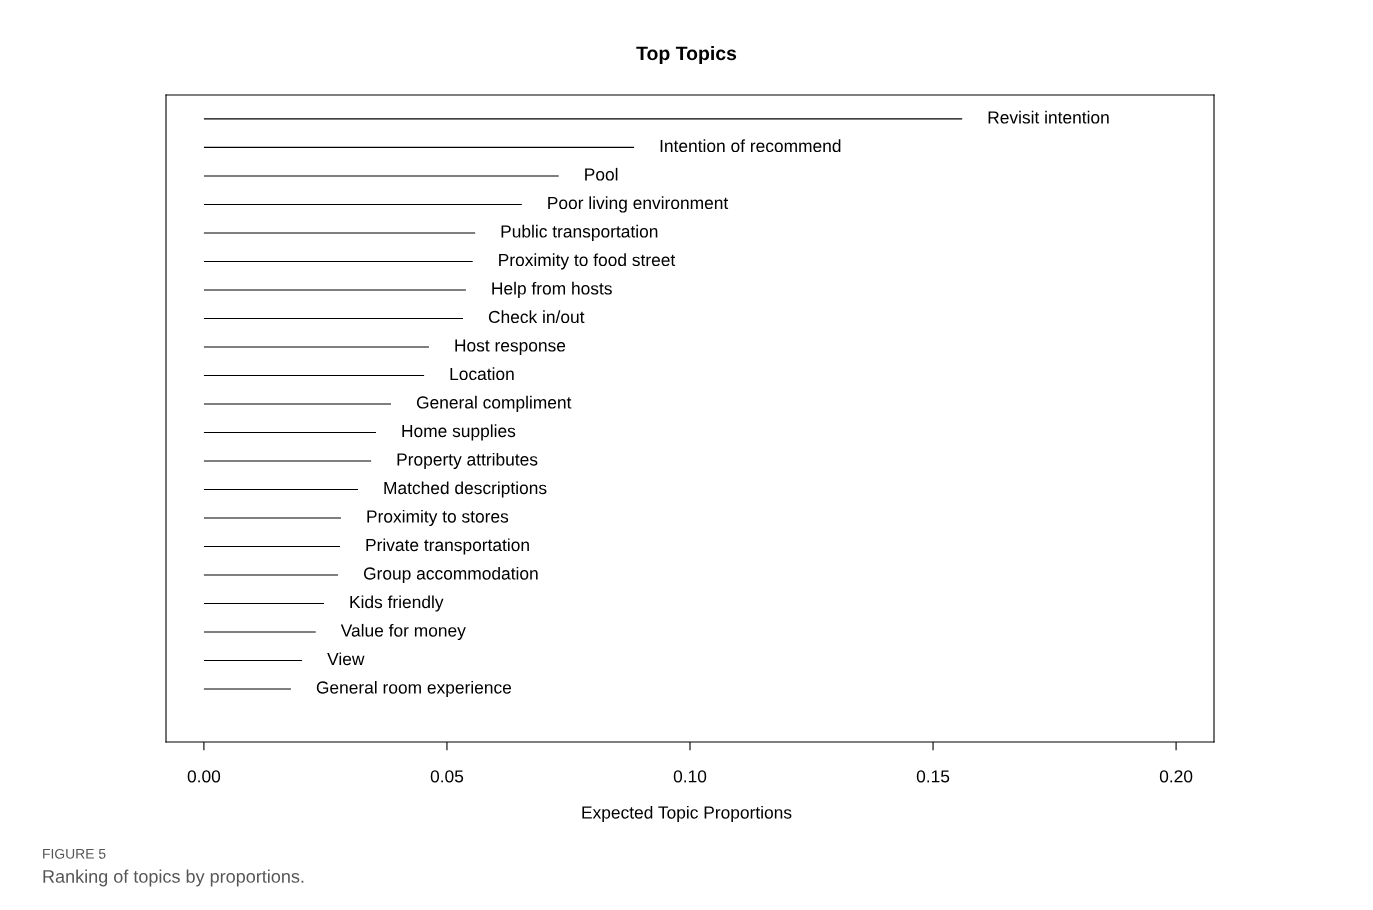 The height and width of the screenshot is (910, 1373). I want to click on x-tick-label: 0.15, so click(933, 776).